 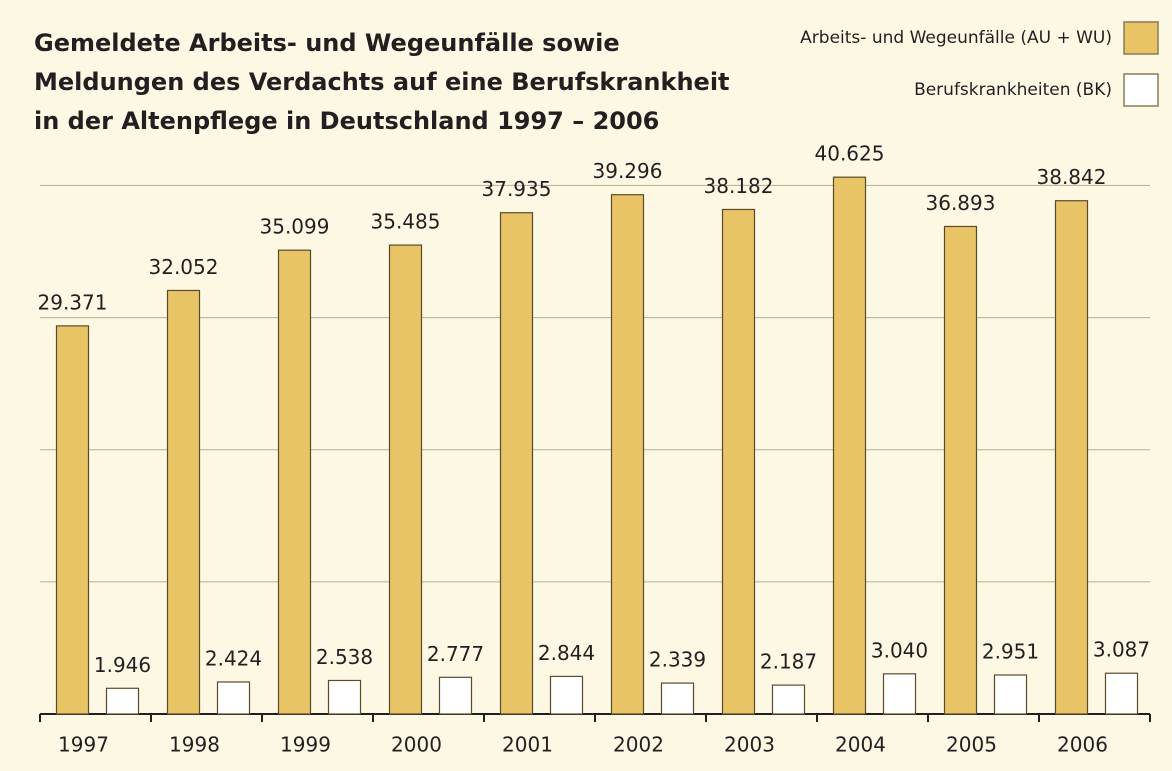 I want to click on data-label: 40.625, so click(x=850, y=154).